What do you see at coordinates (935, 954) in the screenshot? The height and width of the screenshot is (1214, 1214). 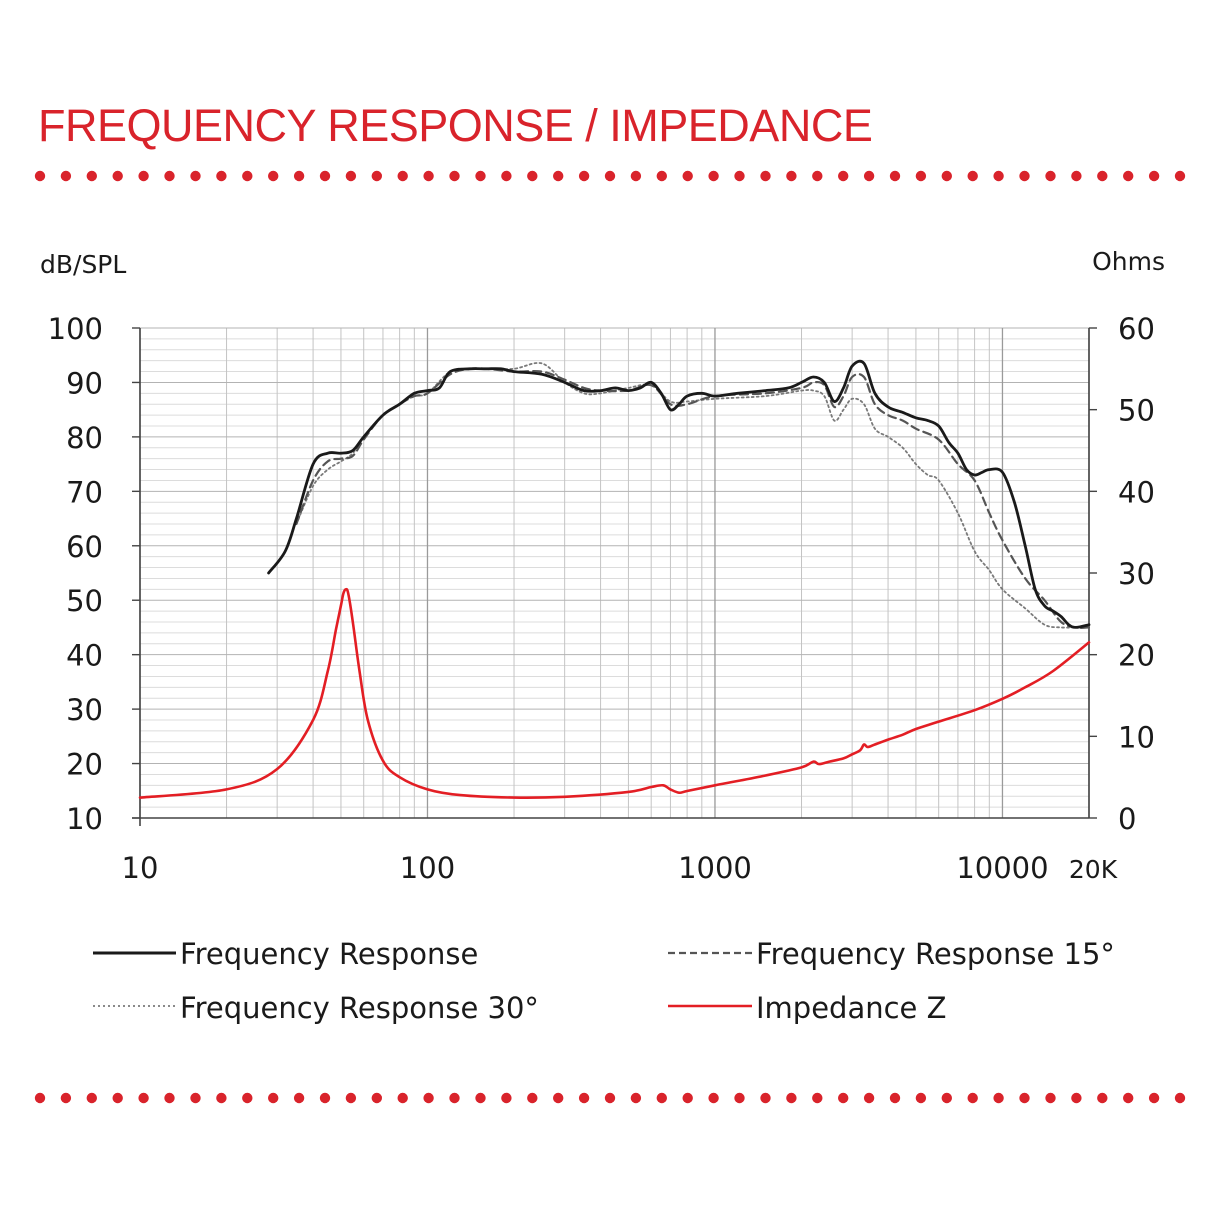 I see `legend-label: Frequency Response 15°` at bounding box center [935, 954].